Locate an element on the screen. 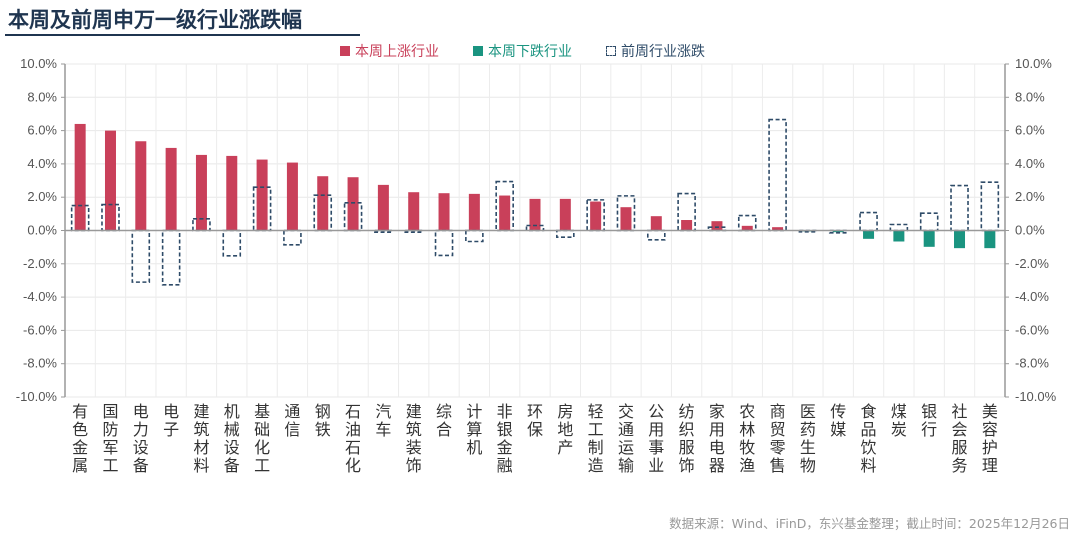 Image resolution: width=1080 pixels, height=540 pixels. y-tick-right: 4.0% is located at coordinates (1030, 163).